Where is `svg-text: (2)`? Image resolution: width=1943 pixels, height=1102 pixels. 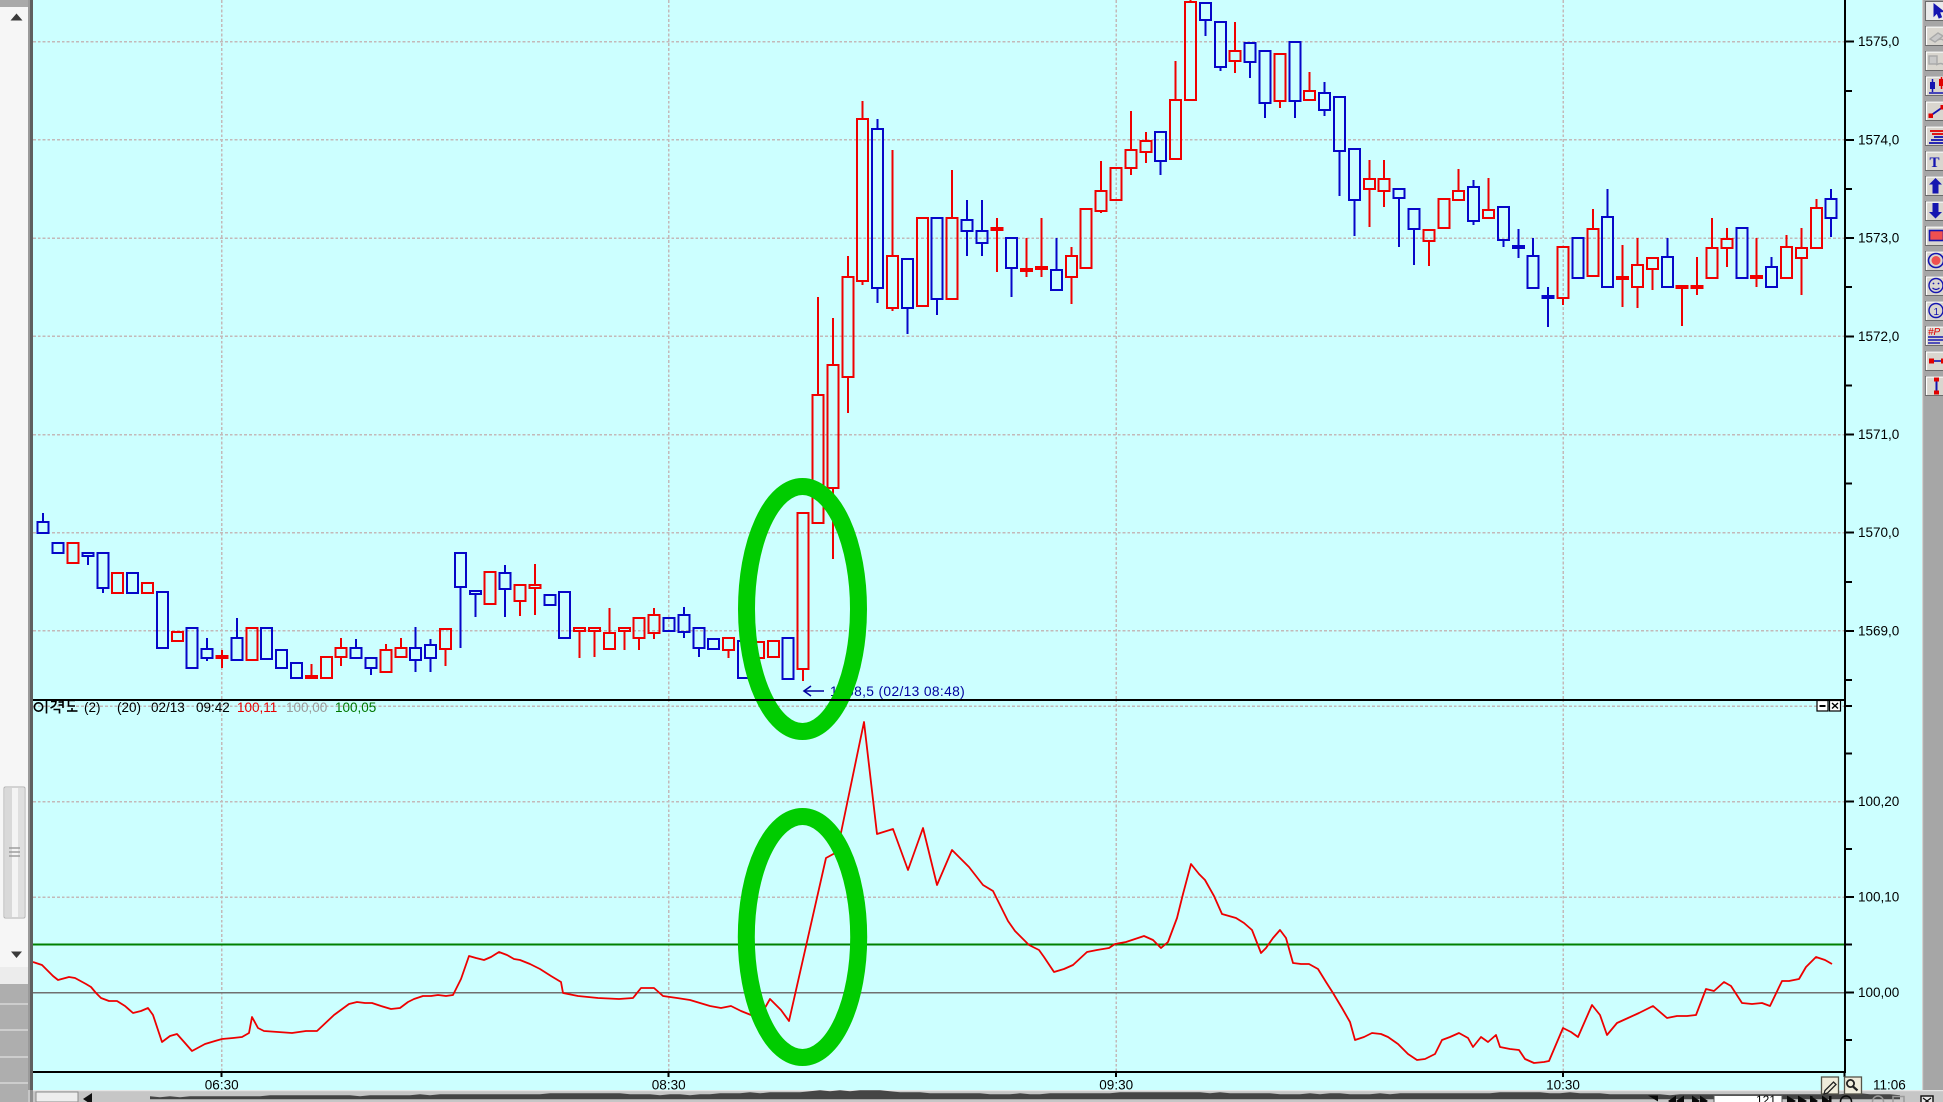 svg-text: (2) is located at coordinates (92, 707).